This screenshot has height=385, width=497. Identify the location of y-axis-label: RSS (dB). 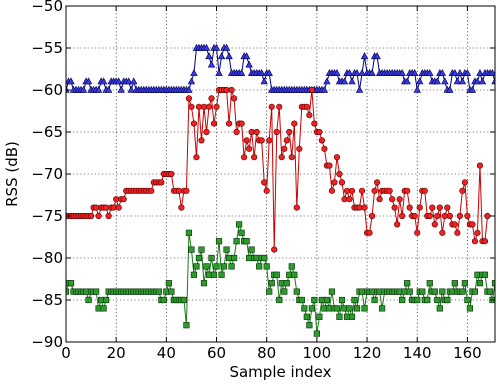
(12, 174).